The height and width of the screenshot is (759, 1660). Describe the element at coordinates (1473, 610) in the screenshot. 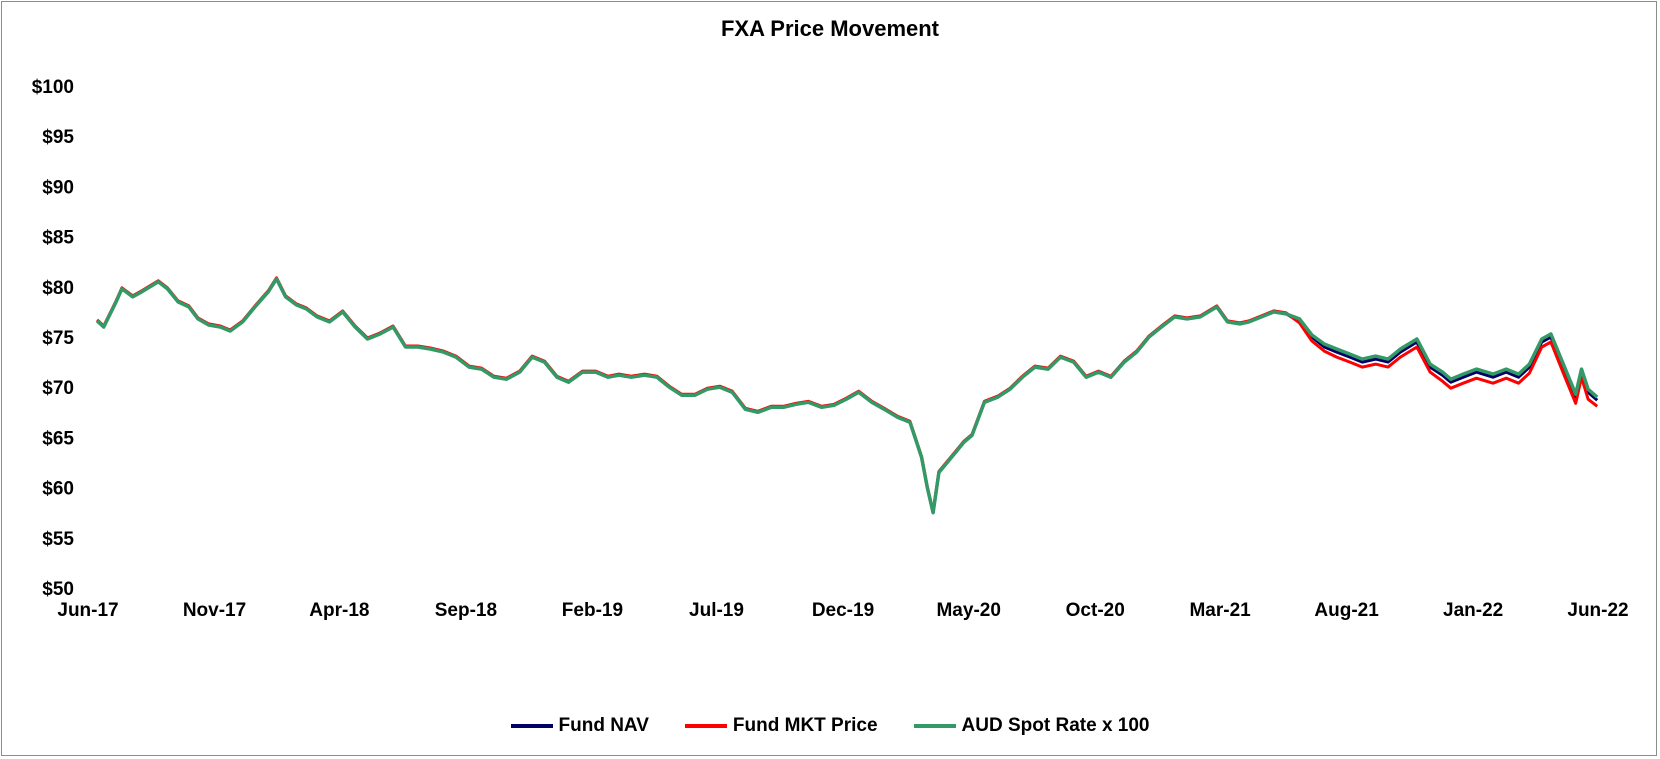

I see `x-tick-label: Jan-22` at that location.